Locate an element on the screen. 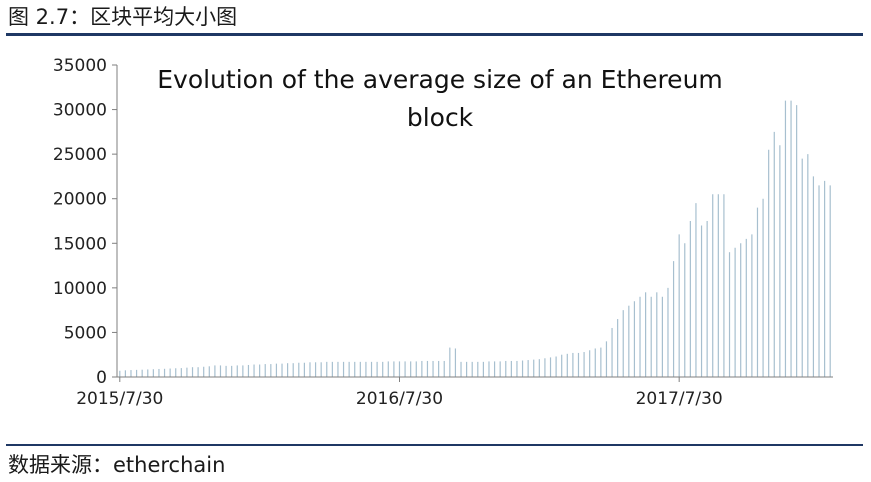  y-axis-ticks: 0 5000 10000 15000 20000 25000 30000 35000 is located at coordinates (85, 222).